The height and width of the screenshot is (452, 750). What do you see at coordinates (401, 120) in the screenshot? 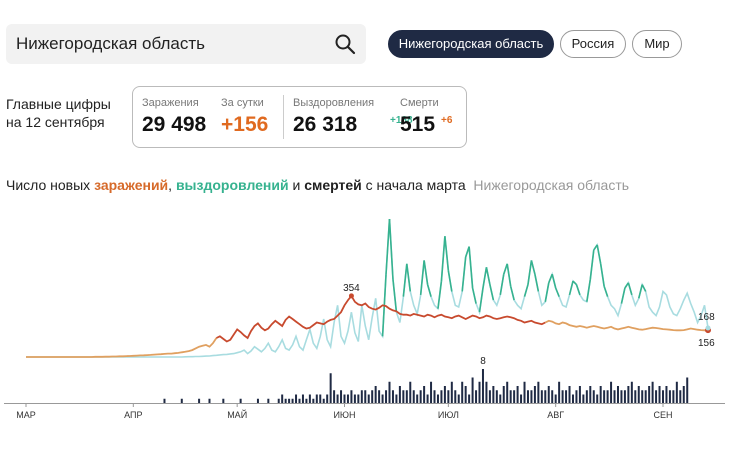
I see `recoveries-delta: +168` at bounding box center [401, 120].